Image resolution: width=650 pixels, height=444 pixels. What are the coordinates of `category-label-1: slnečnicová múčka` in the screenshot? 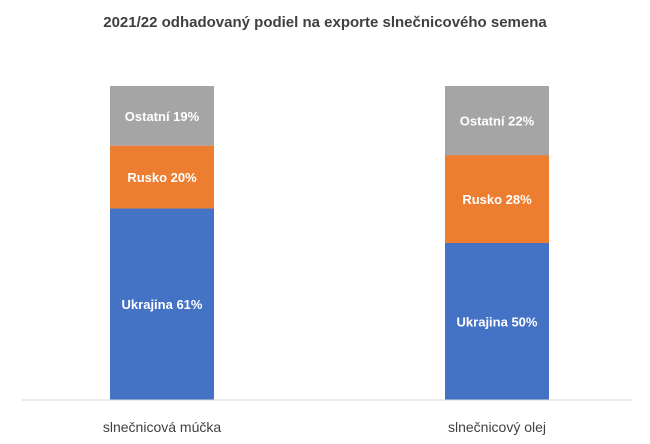 It's located at (162, 427).